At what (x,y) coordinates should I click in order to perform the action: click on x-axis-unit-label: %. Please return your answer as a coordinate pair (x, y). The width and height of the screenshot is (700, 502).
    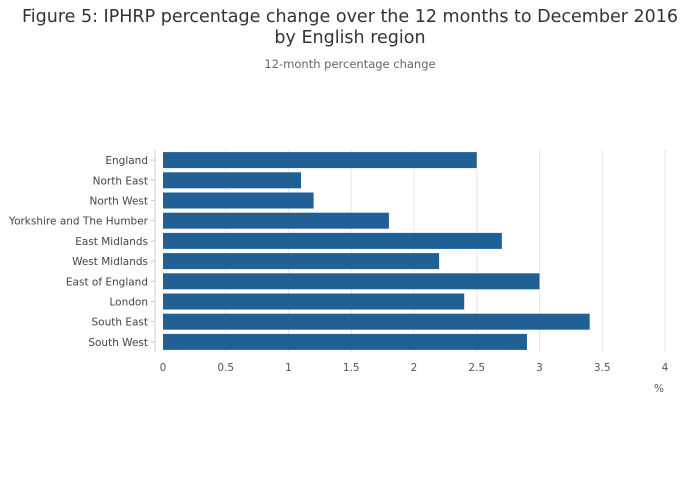
    Looking at the image, I should click on (659, 389).